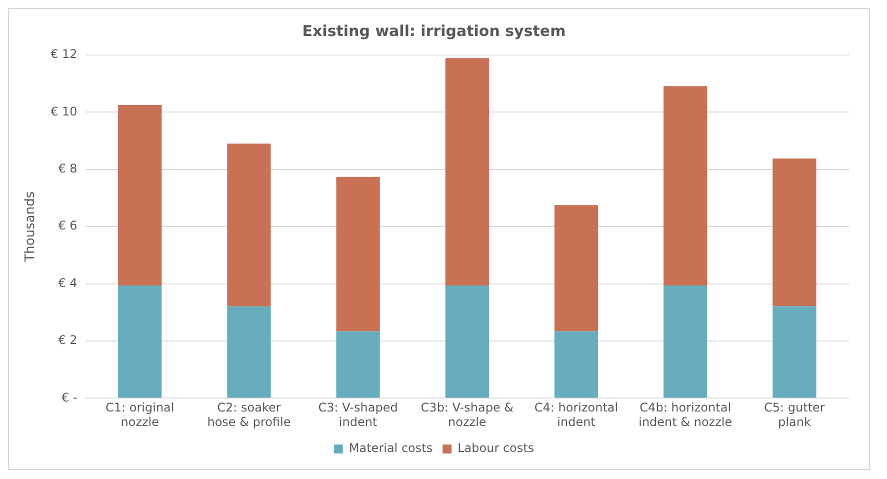 The image size is (887, 479). What do you see at coordinates (496, 448) in the screenshot?
I see `legend-label: Labour costs` at bounding box center [496, 448].